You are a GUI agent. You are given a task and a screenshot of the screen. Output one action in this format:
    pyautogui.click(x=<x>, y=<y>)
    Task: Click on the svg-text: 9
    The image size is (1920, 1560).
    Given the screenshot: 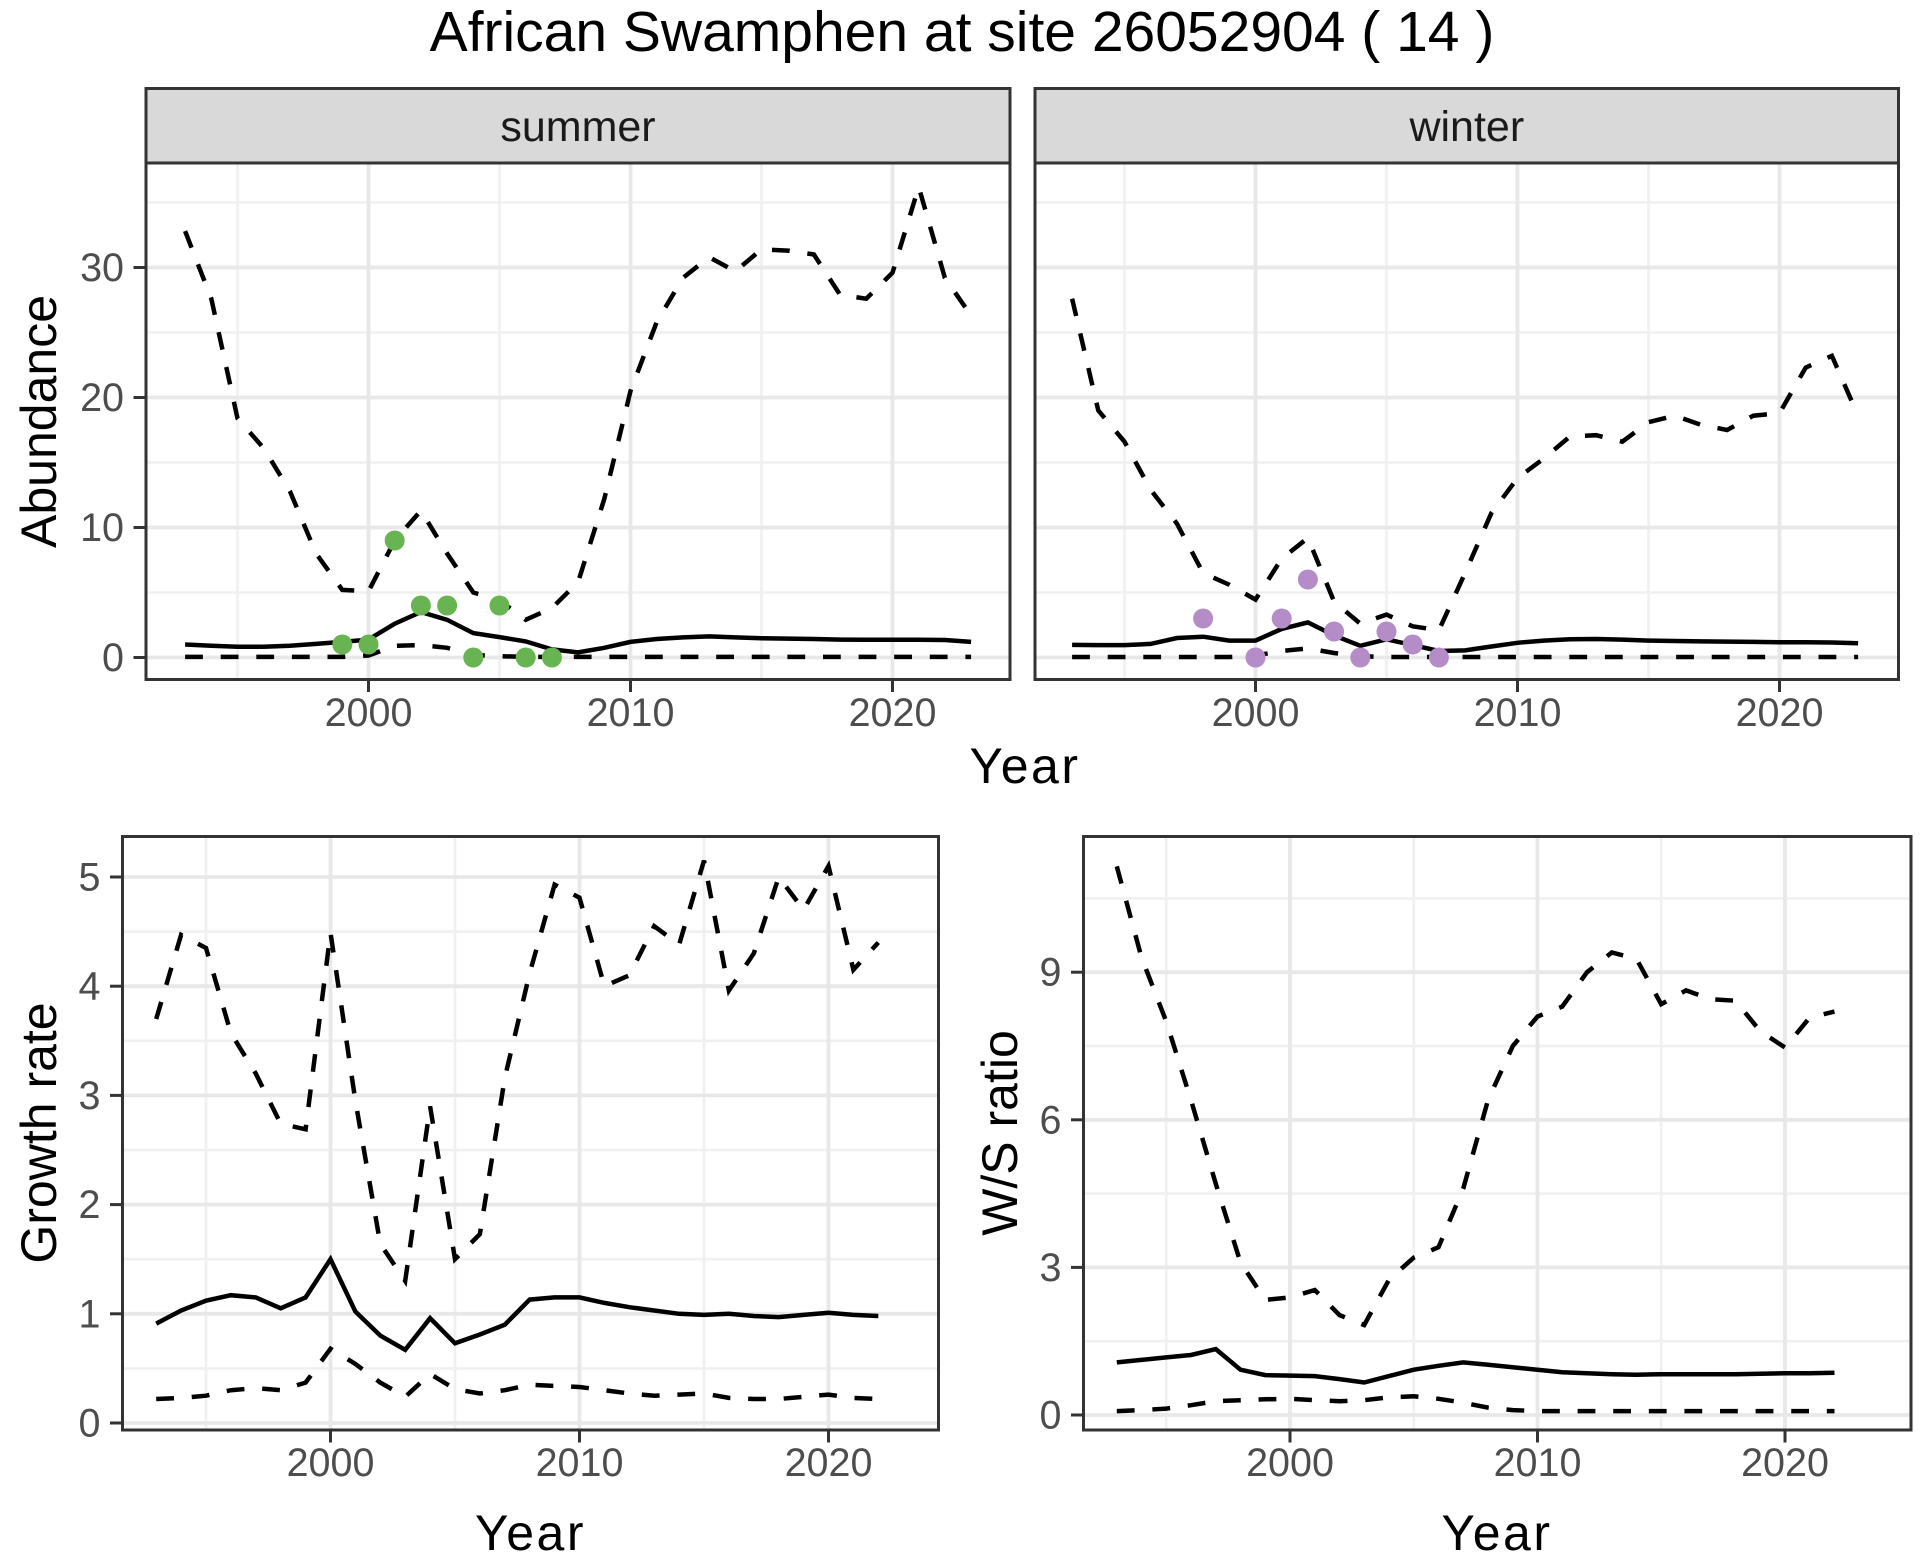 What is the action you would take?
    pyautogui.click(x=1051, y=973)
    